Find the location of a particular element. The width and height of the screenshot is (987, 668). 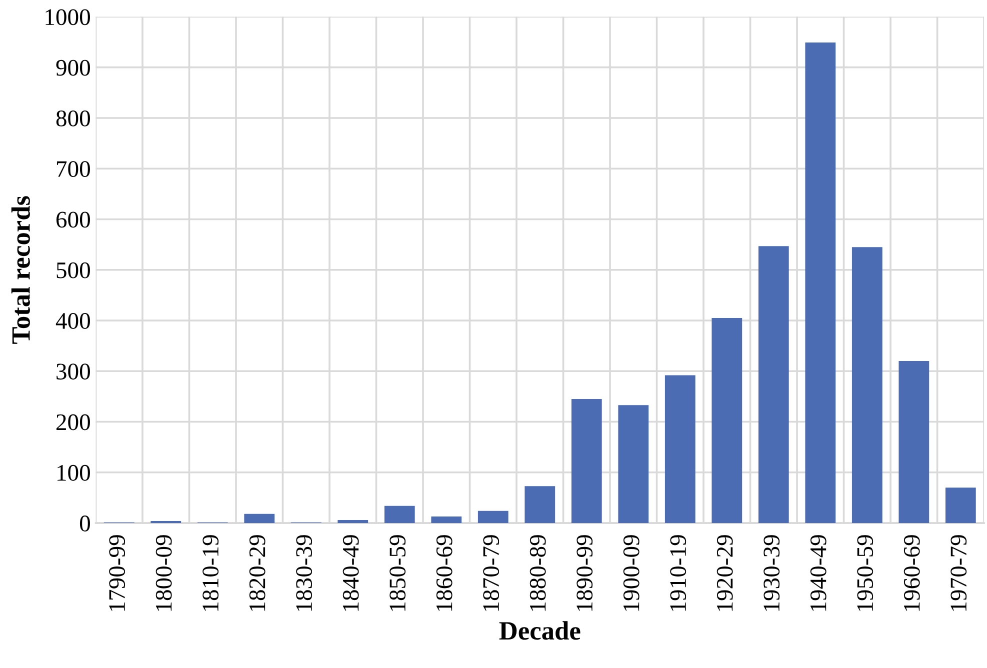

x-tick-label: 1920-29 is located at coordinates (724, 573).